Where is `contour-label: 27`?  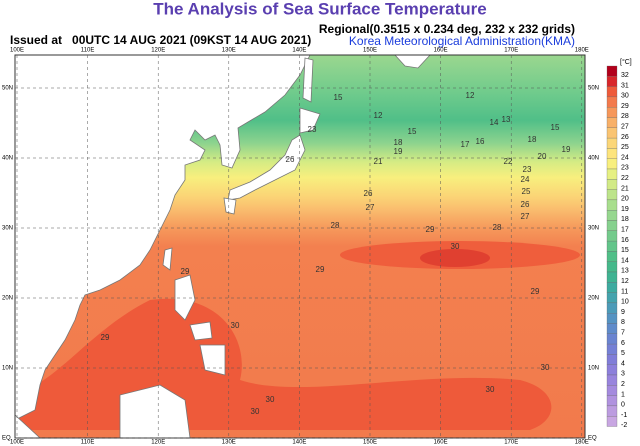 contour-label: 27 is located at coordinates (525, 216).